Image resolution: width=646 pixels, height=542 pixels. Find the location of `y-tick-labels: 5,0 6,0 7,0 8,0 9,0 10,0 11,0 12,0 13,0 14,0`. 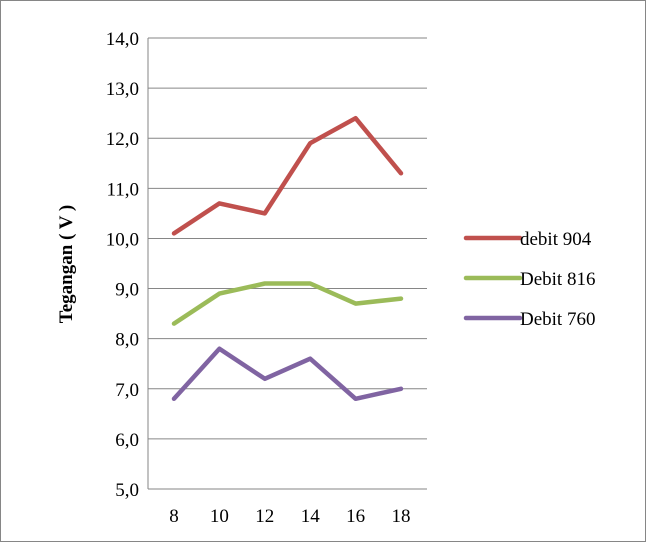

y-tick-labels: 5,0 6,0 7,0 8,0 9,0 10,0 11,0 12,0 13,0 14,0 is located at coordinates (122, 265).